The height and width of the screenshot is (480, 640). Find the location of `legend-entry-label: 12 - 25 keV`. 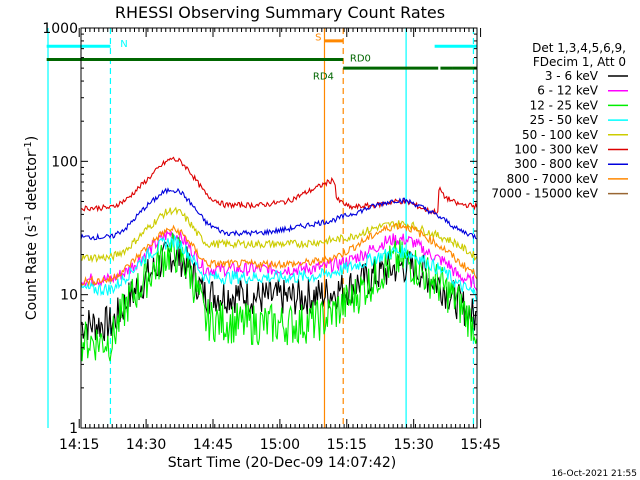

legend-entry-label: 12 - 25 keV is located at coordinates (564, 105).